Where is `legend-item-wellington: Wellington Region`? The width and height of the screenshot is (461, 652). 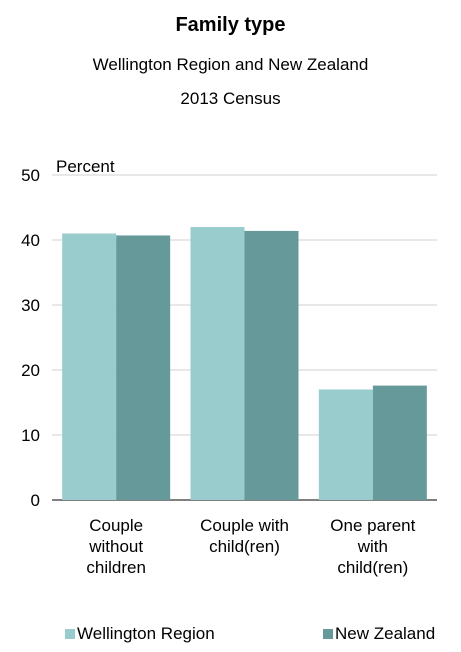 legend-item-wellington: Wellington Region is located at coordinates (140, 634).